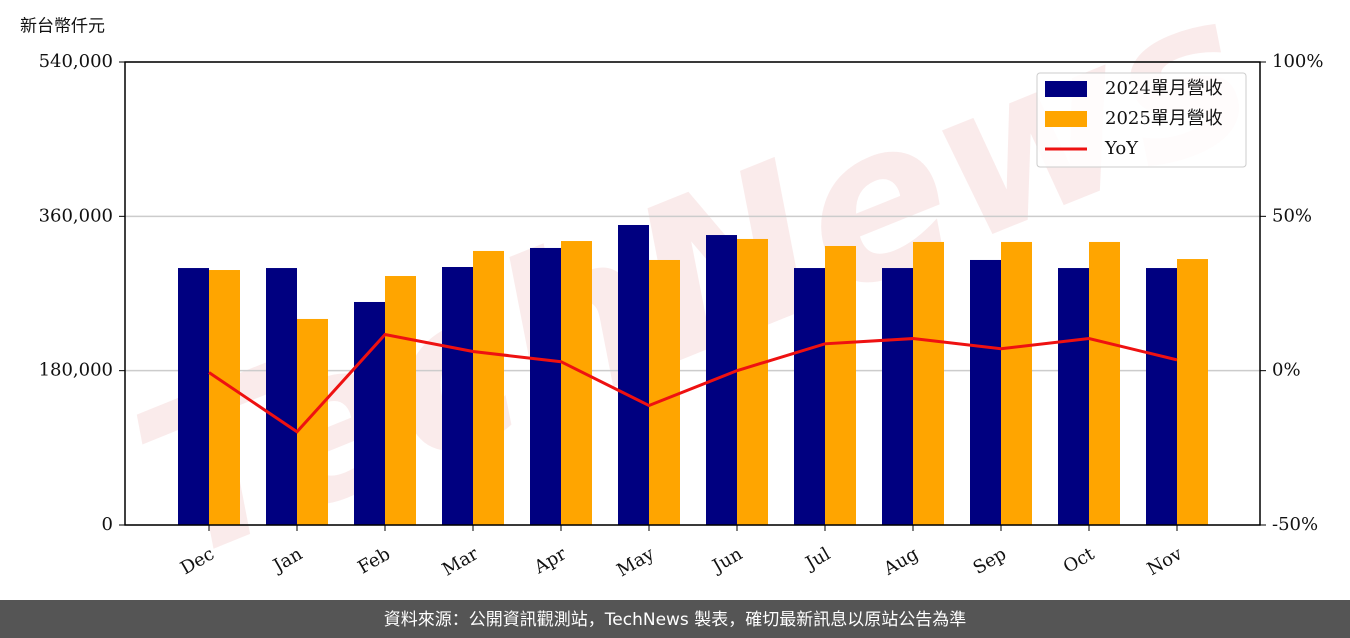  I want to click on y-tick-label: 180,000, so click(76, 370).